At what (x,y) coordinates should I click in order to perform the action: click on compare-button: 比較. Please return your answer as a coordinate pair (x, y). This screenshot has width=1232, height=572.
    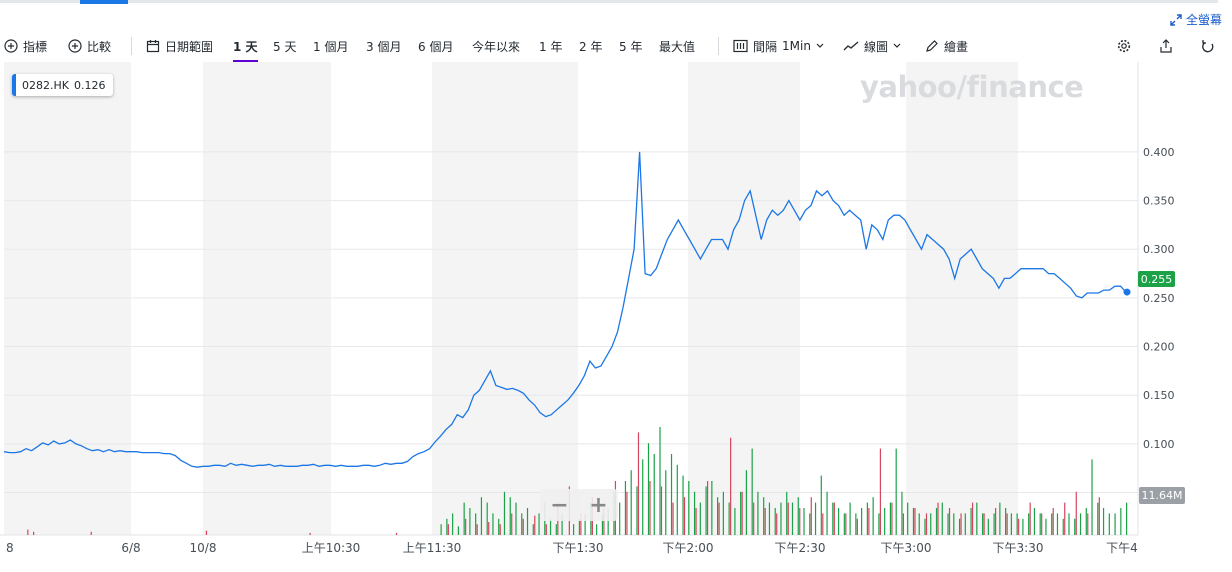
    Looking at the image, I should click on (89, 46).